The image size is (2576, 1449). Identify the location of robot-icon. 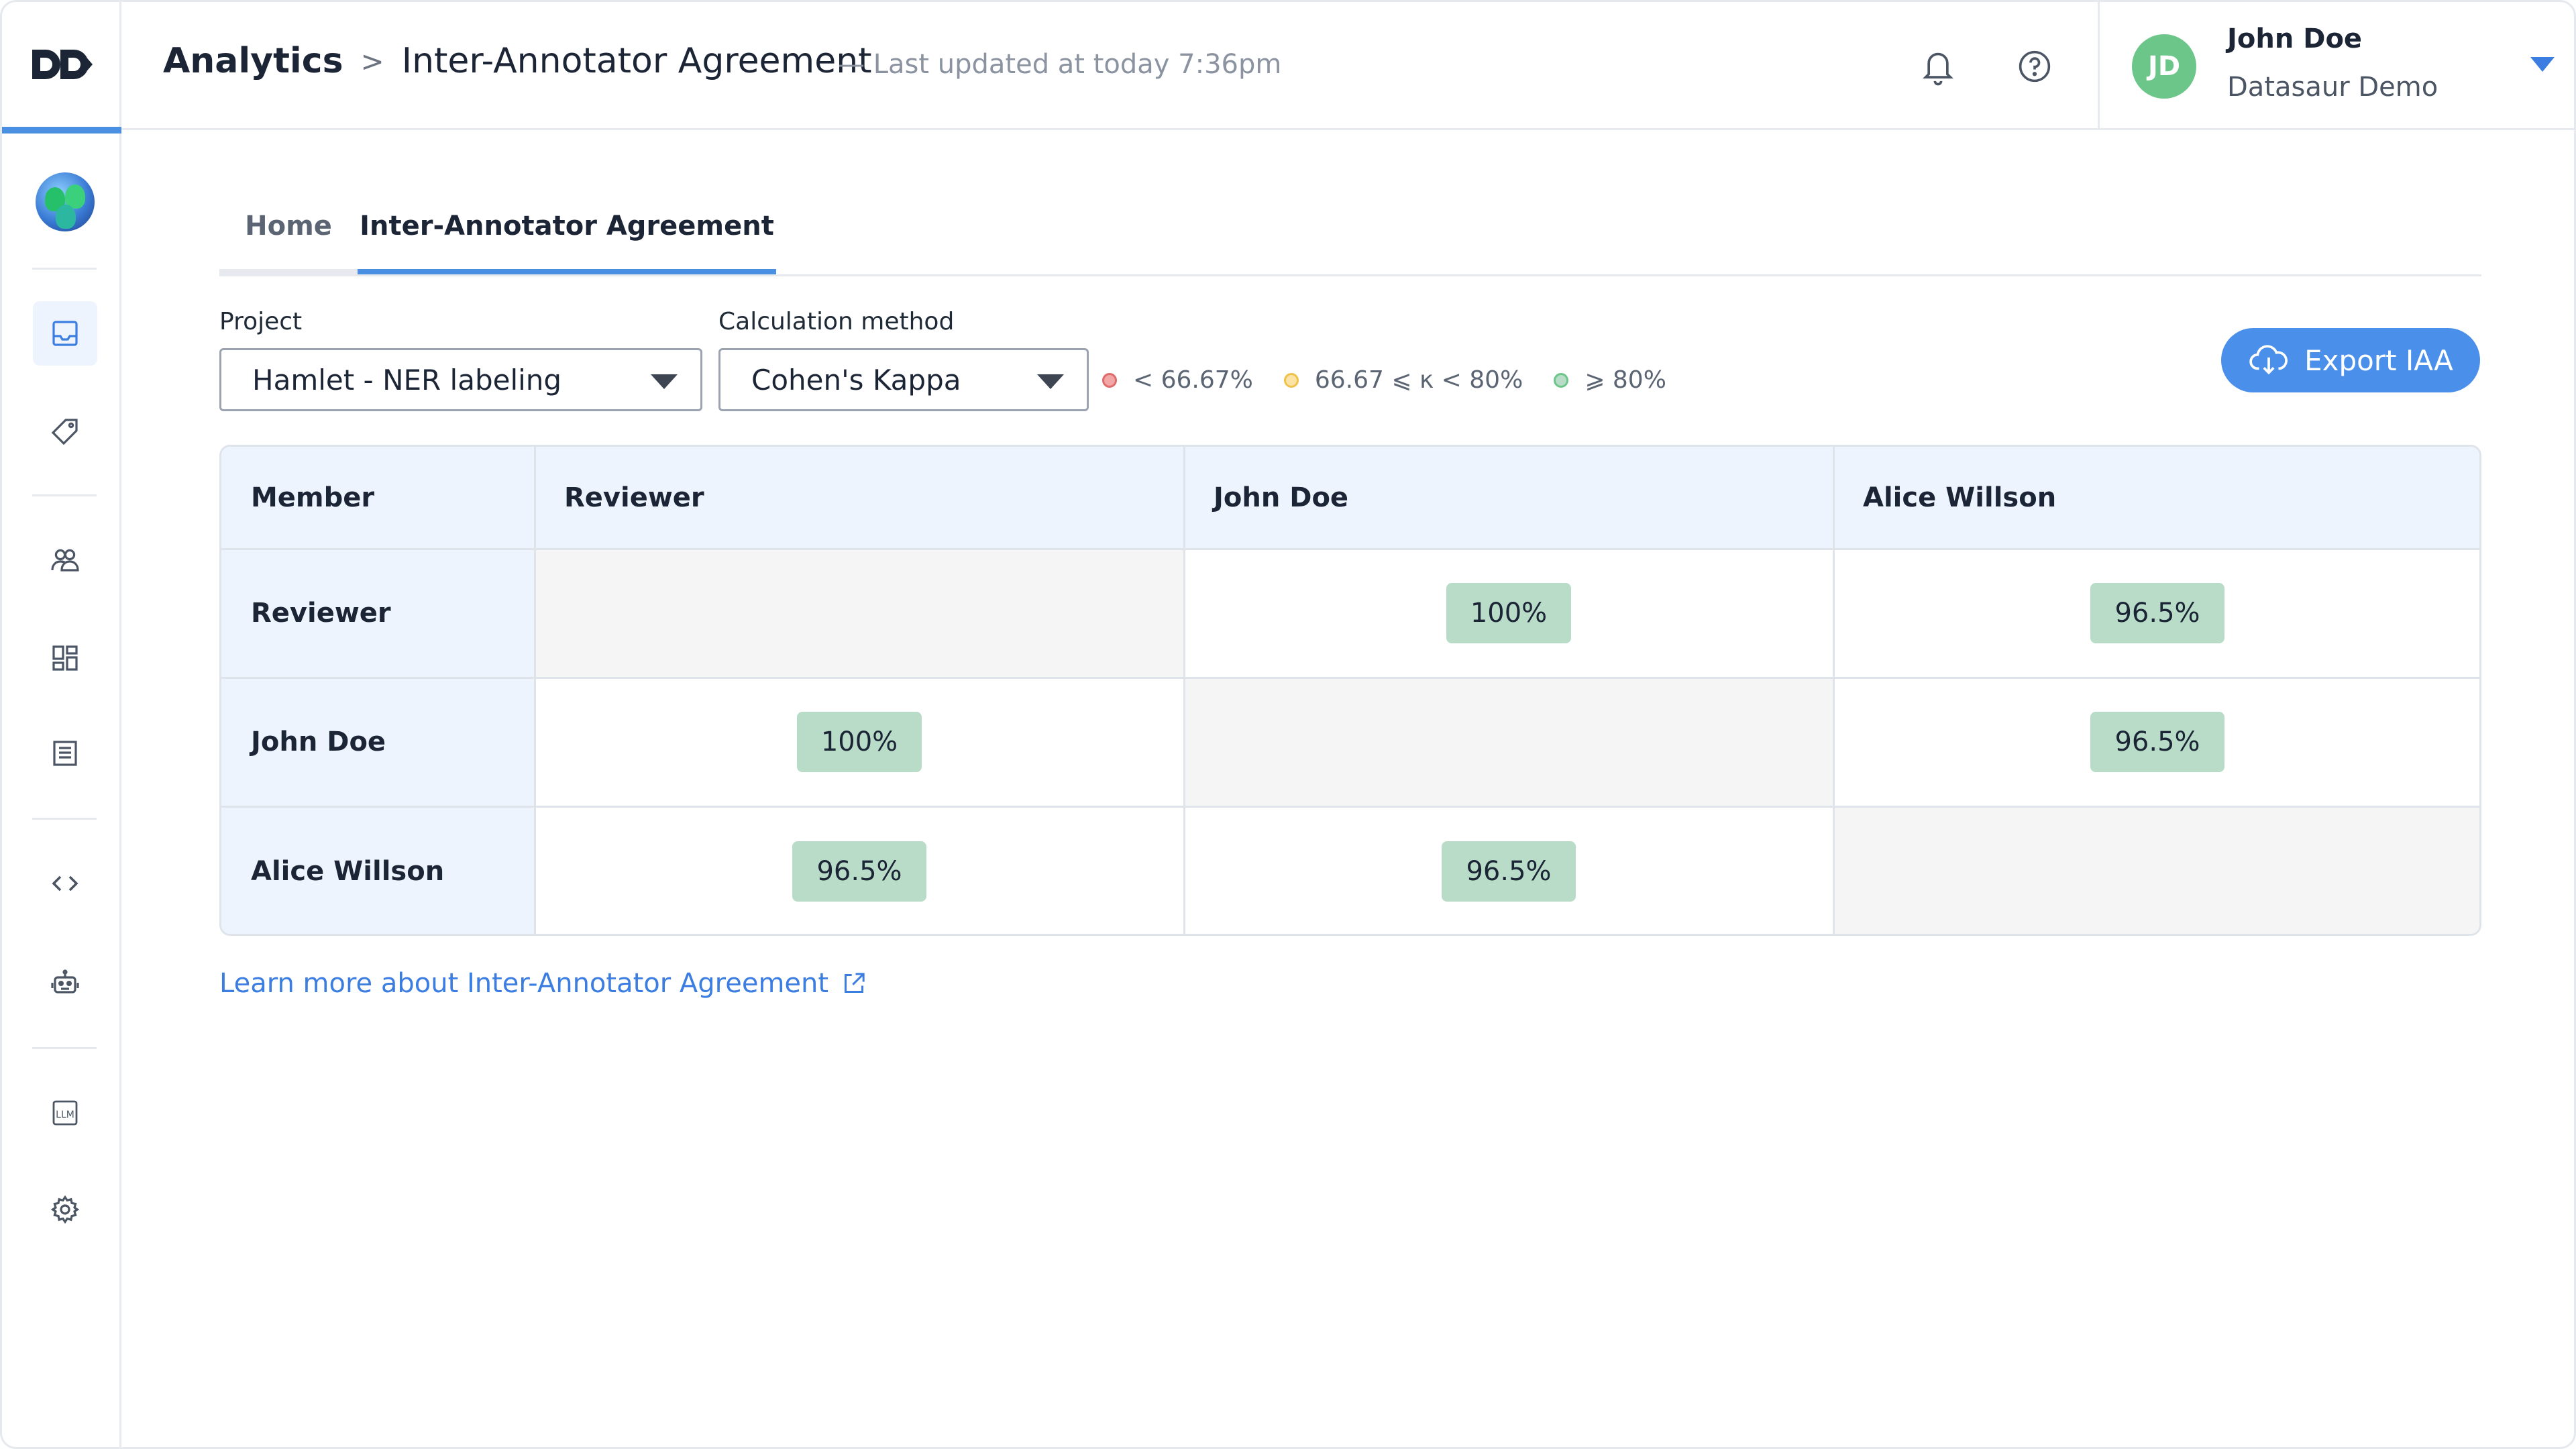
(65, 983).